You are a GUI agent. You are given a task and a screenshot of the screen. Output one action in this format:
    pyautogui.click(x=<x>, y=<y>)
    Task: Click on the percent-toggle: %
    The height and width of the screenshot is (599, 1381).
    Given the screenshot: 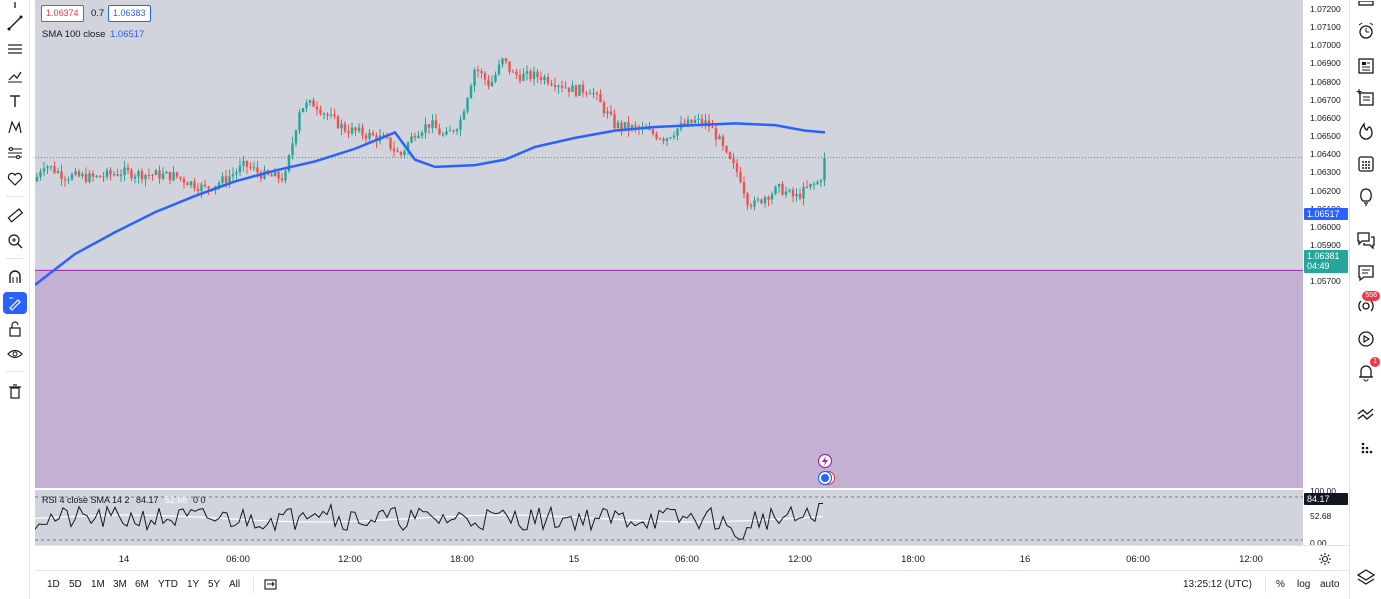 What is the action you would take?
    pyautogui.click(x=1280, y=584)
    